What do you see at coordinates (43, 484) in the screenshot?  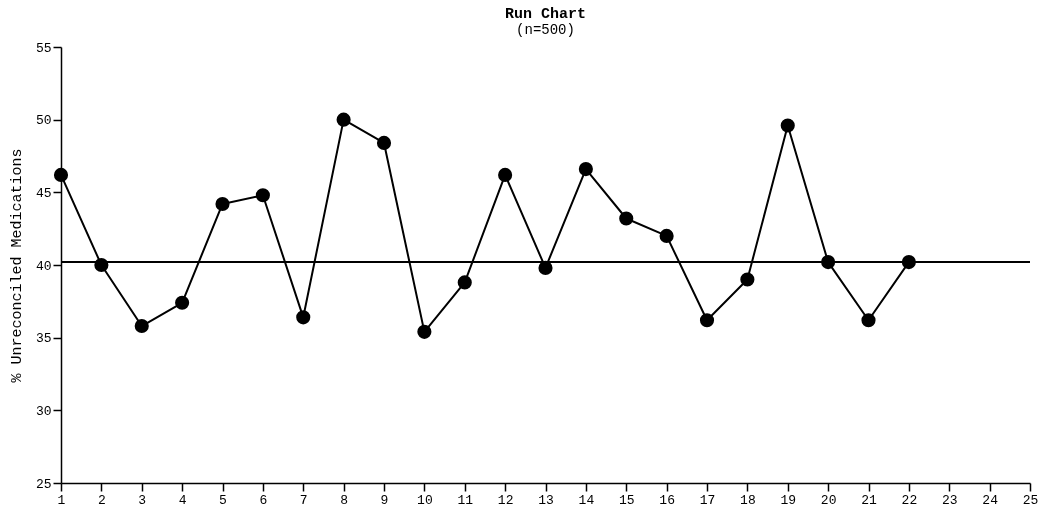 I see `y-tick-label: 25` at bounding box center [43, 484].